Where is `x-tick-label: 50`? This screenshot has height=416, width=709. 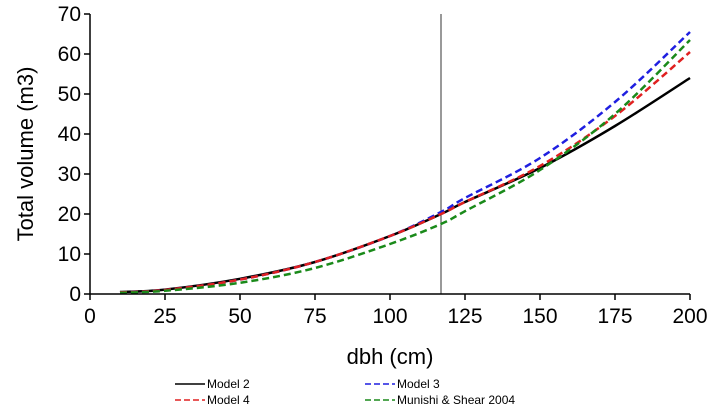 x-tick-label: 50 is located at coordinates (239, 316).